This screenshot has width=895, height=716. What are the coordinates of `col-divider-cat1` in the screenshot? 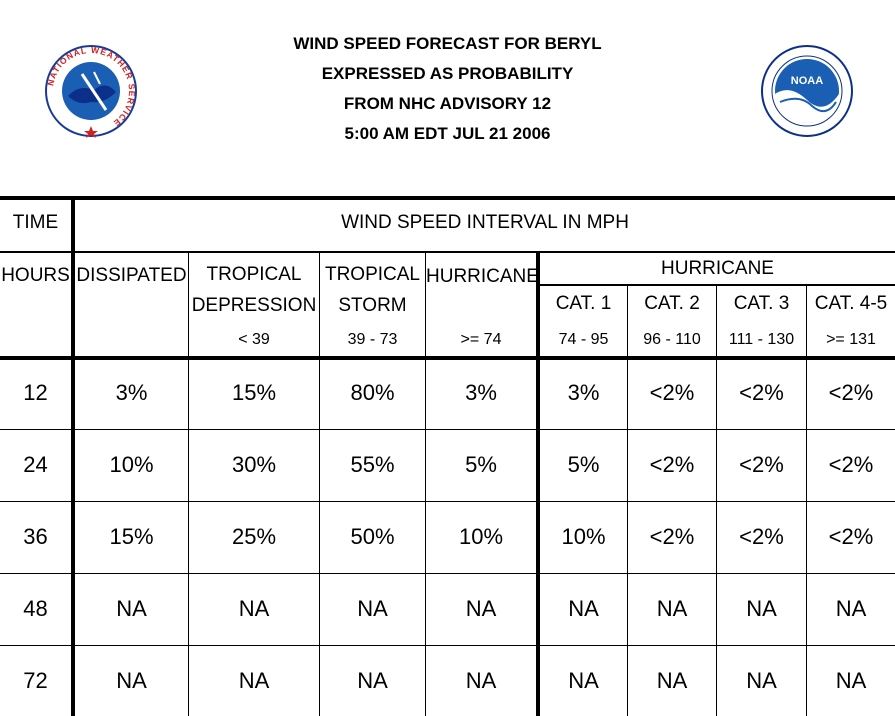 It's located at (627, 501).